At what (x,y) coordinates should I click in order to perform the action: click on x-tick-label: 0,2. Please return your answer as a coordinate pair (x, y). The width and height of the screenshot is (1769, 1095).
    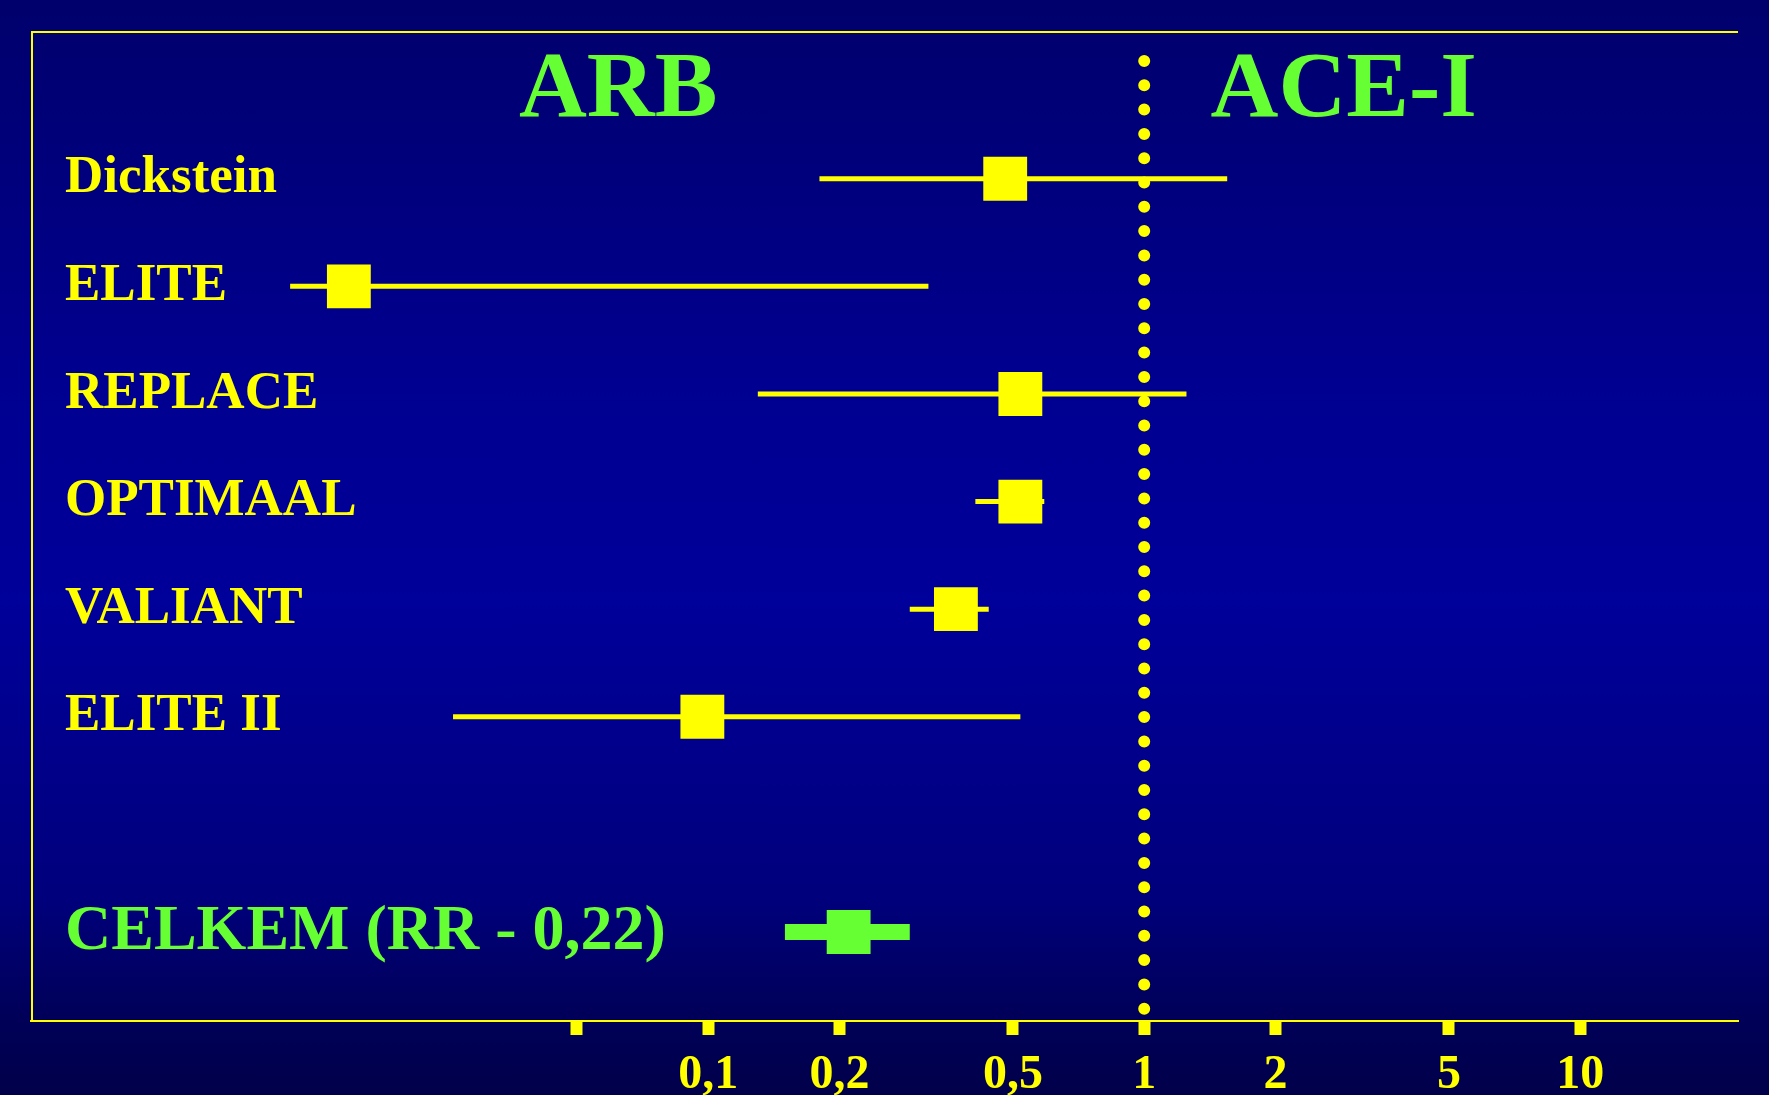
    Looking at the image, I should click on (839, 1070).